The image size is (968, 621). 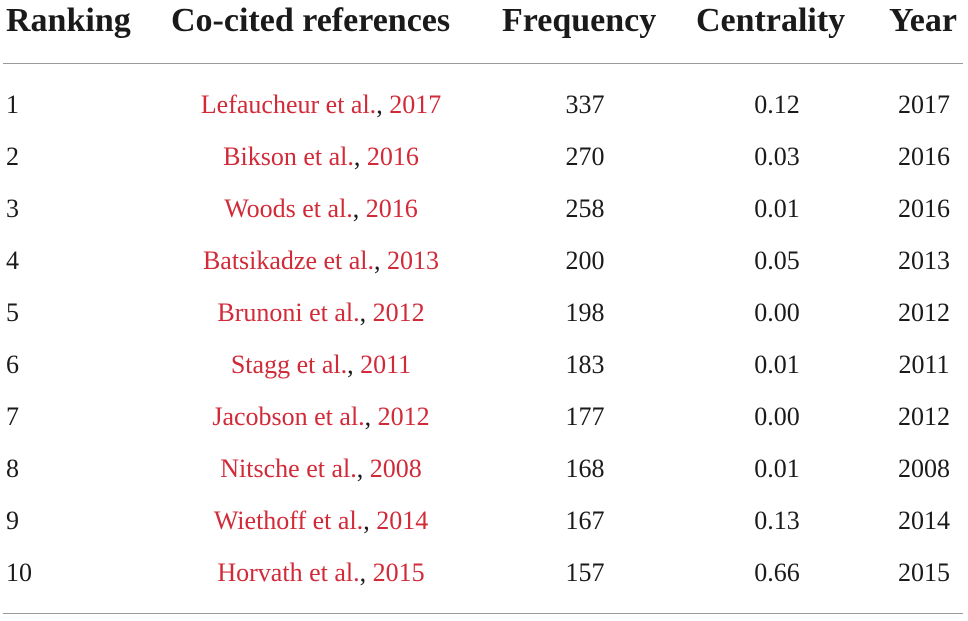 I want to click on cell-frequency: 198, so click(x=585, y=312).